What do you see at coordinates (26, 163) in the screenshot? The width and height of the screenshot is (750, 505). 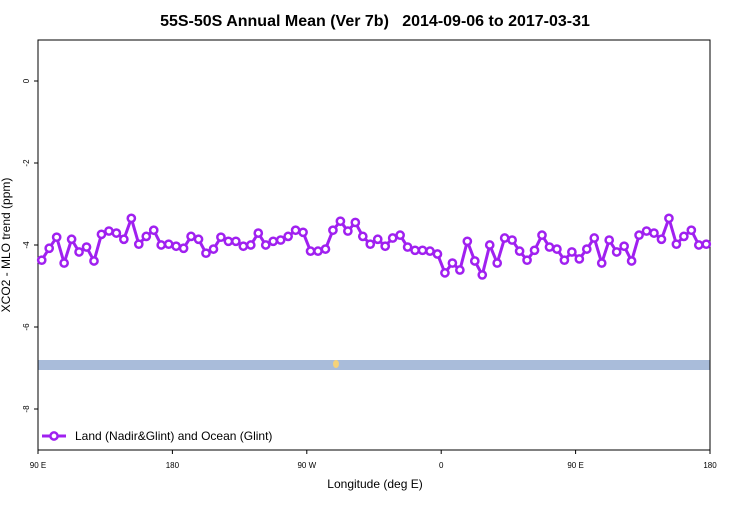 I see `y-tick-label: -2` at bounding box center [26, 163].